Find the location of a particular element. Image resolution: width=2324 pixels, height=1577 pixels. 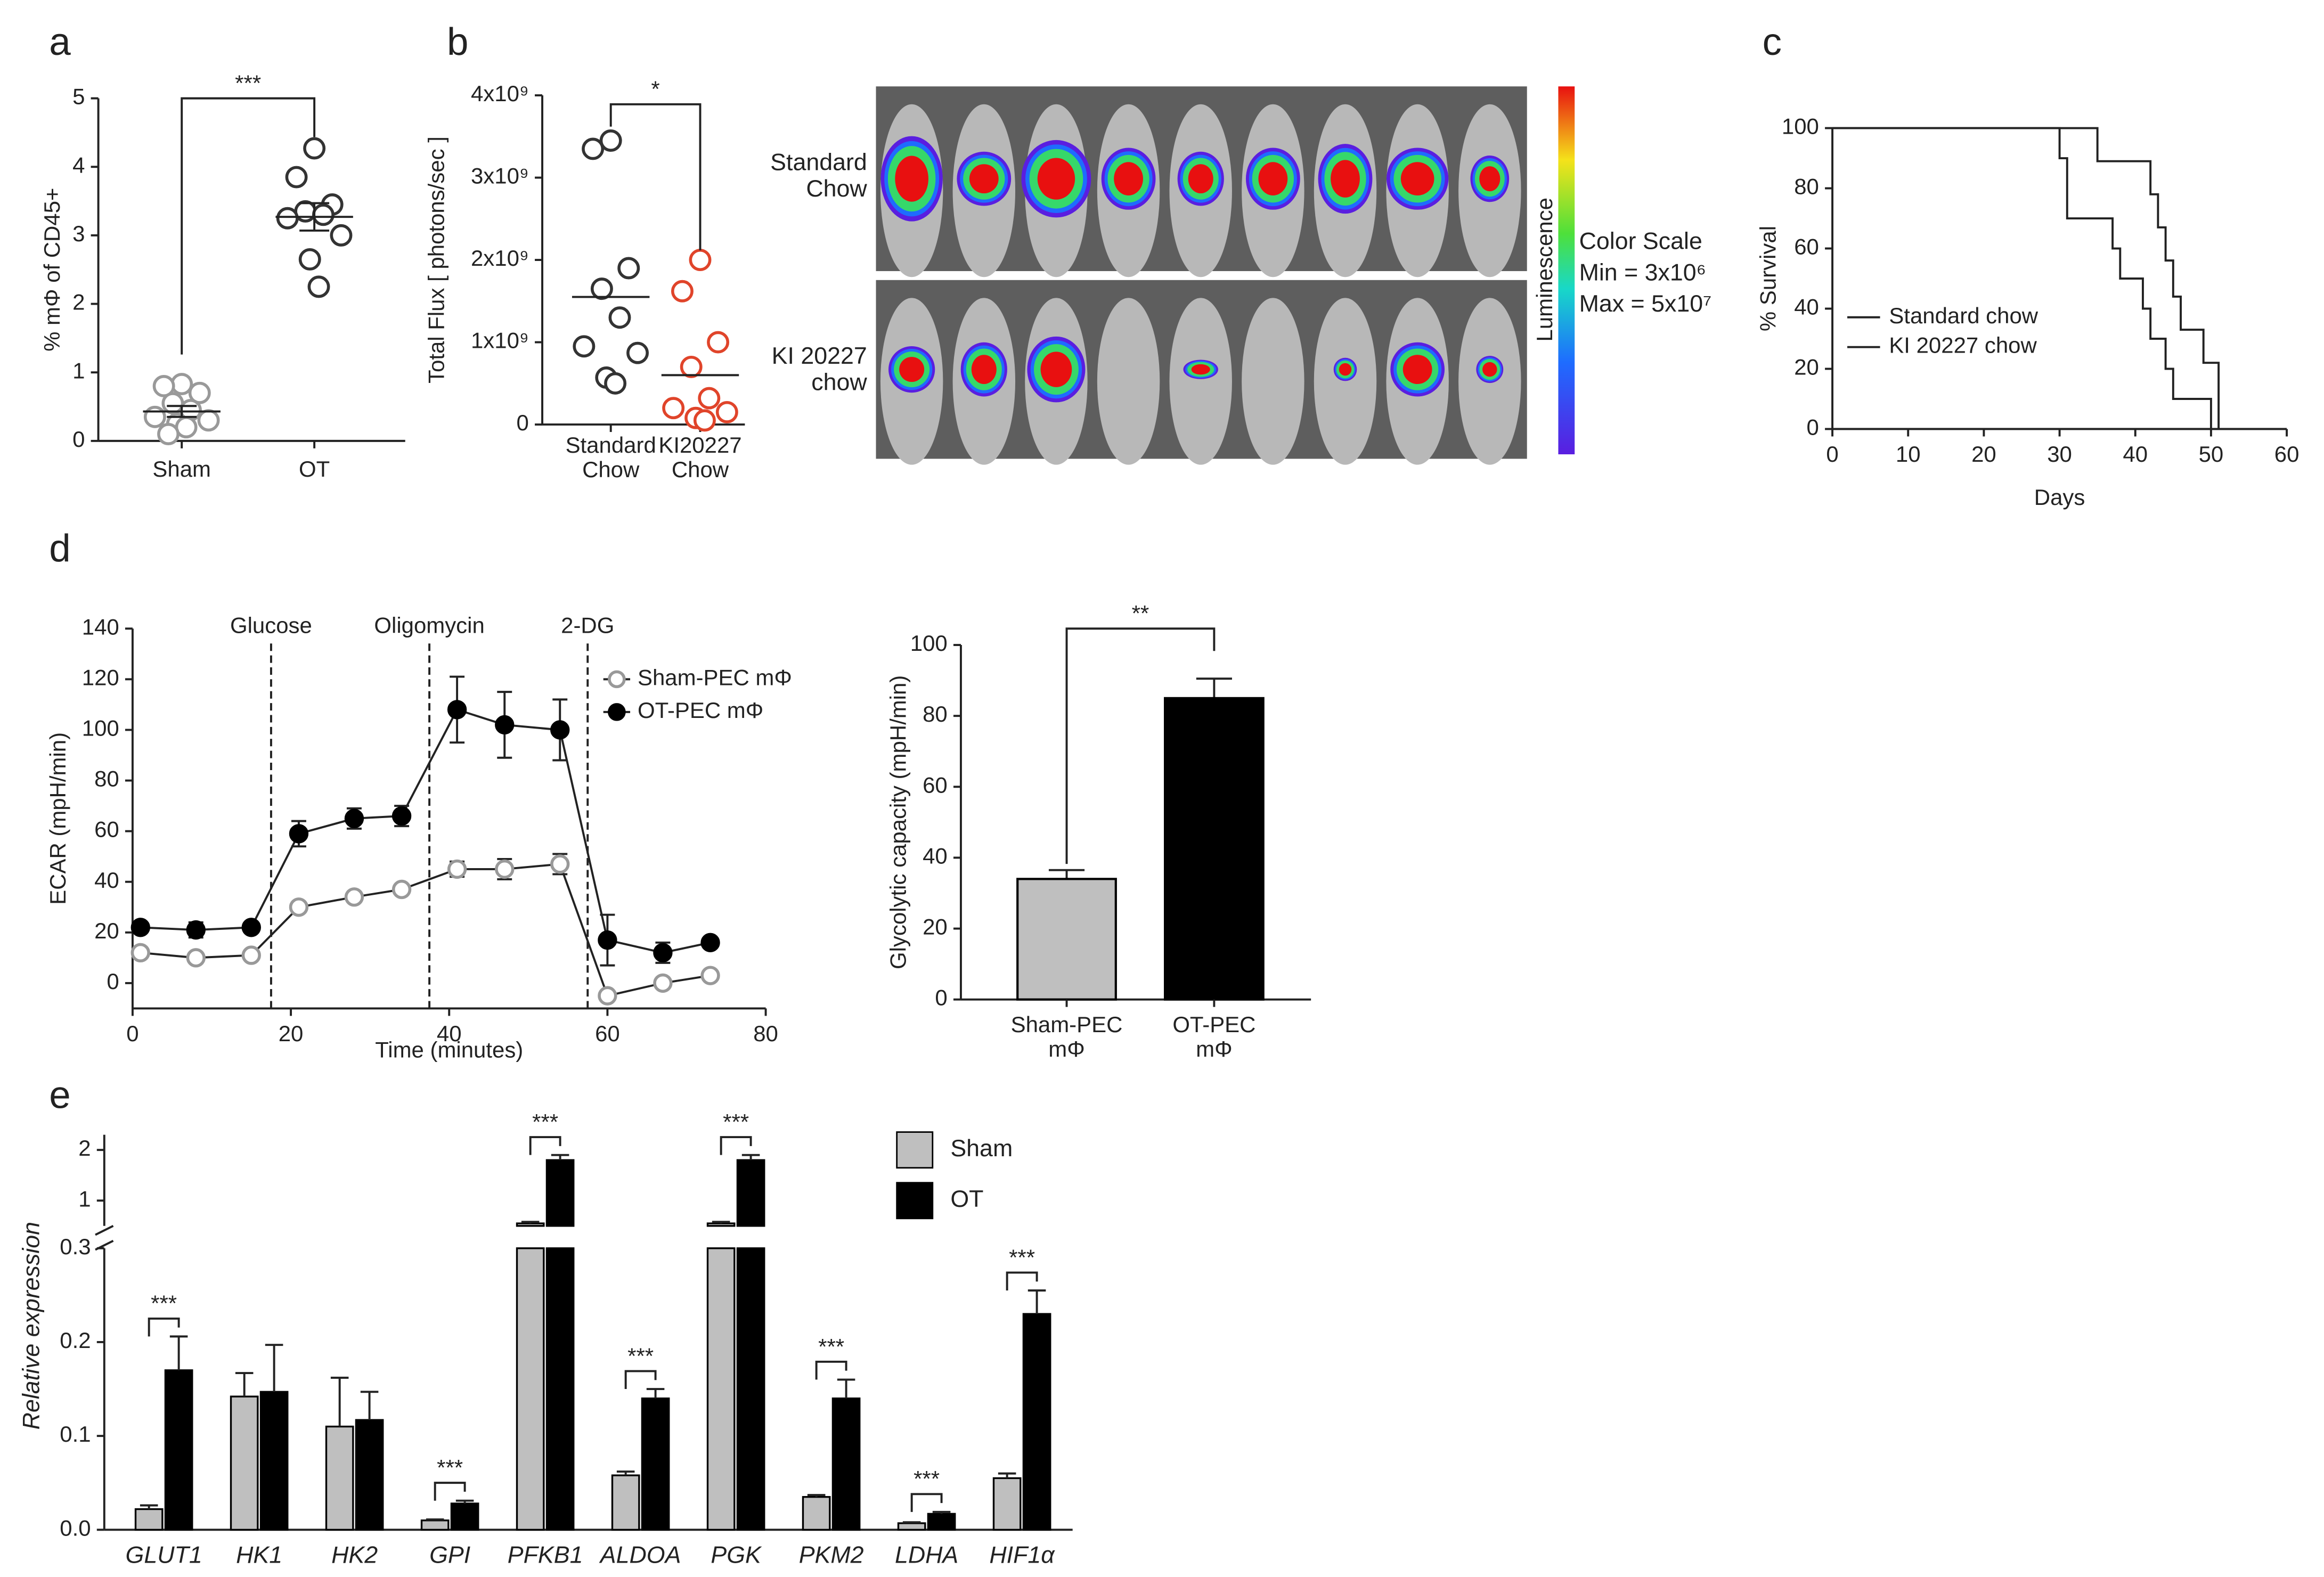

panel-label: a is located at coordinates (60, 41).